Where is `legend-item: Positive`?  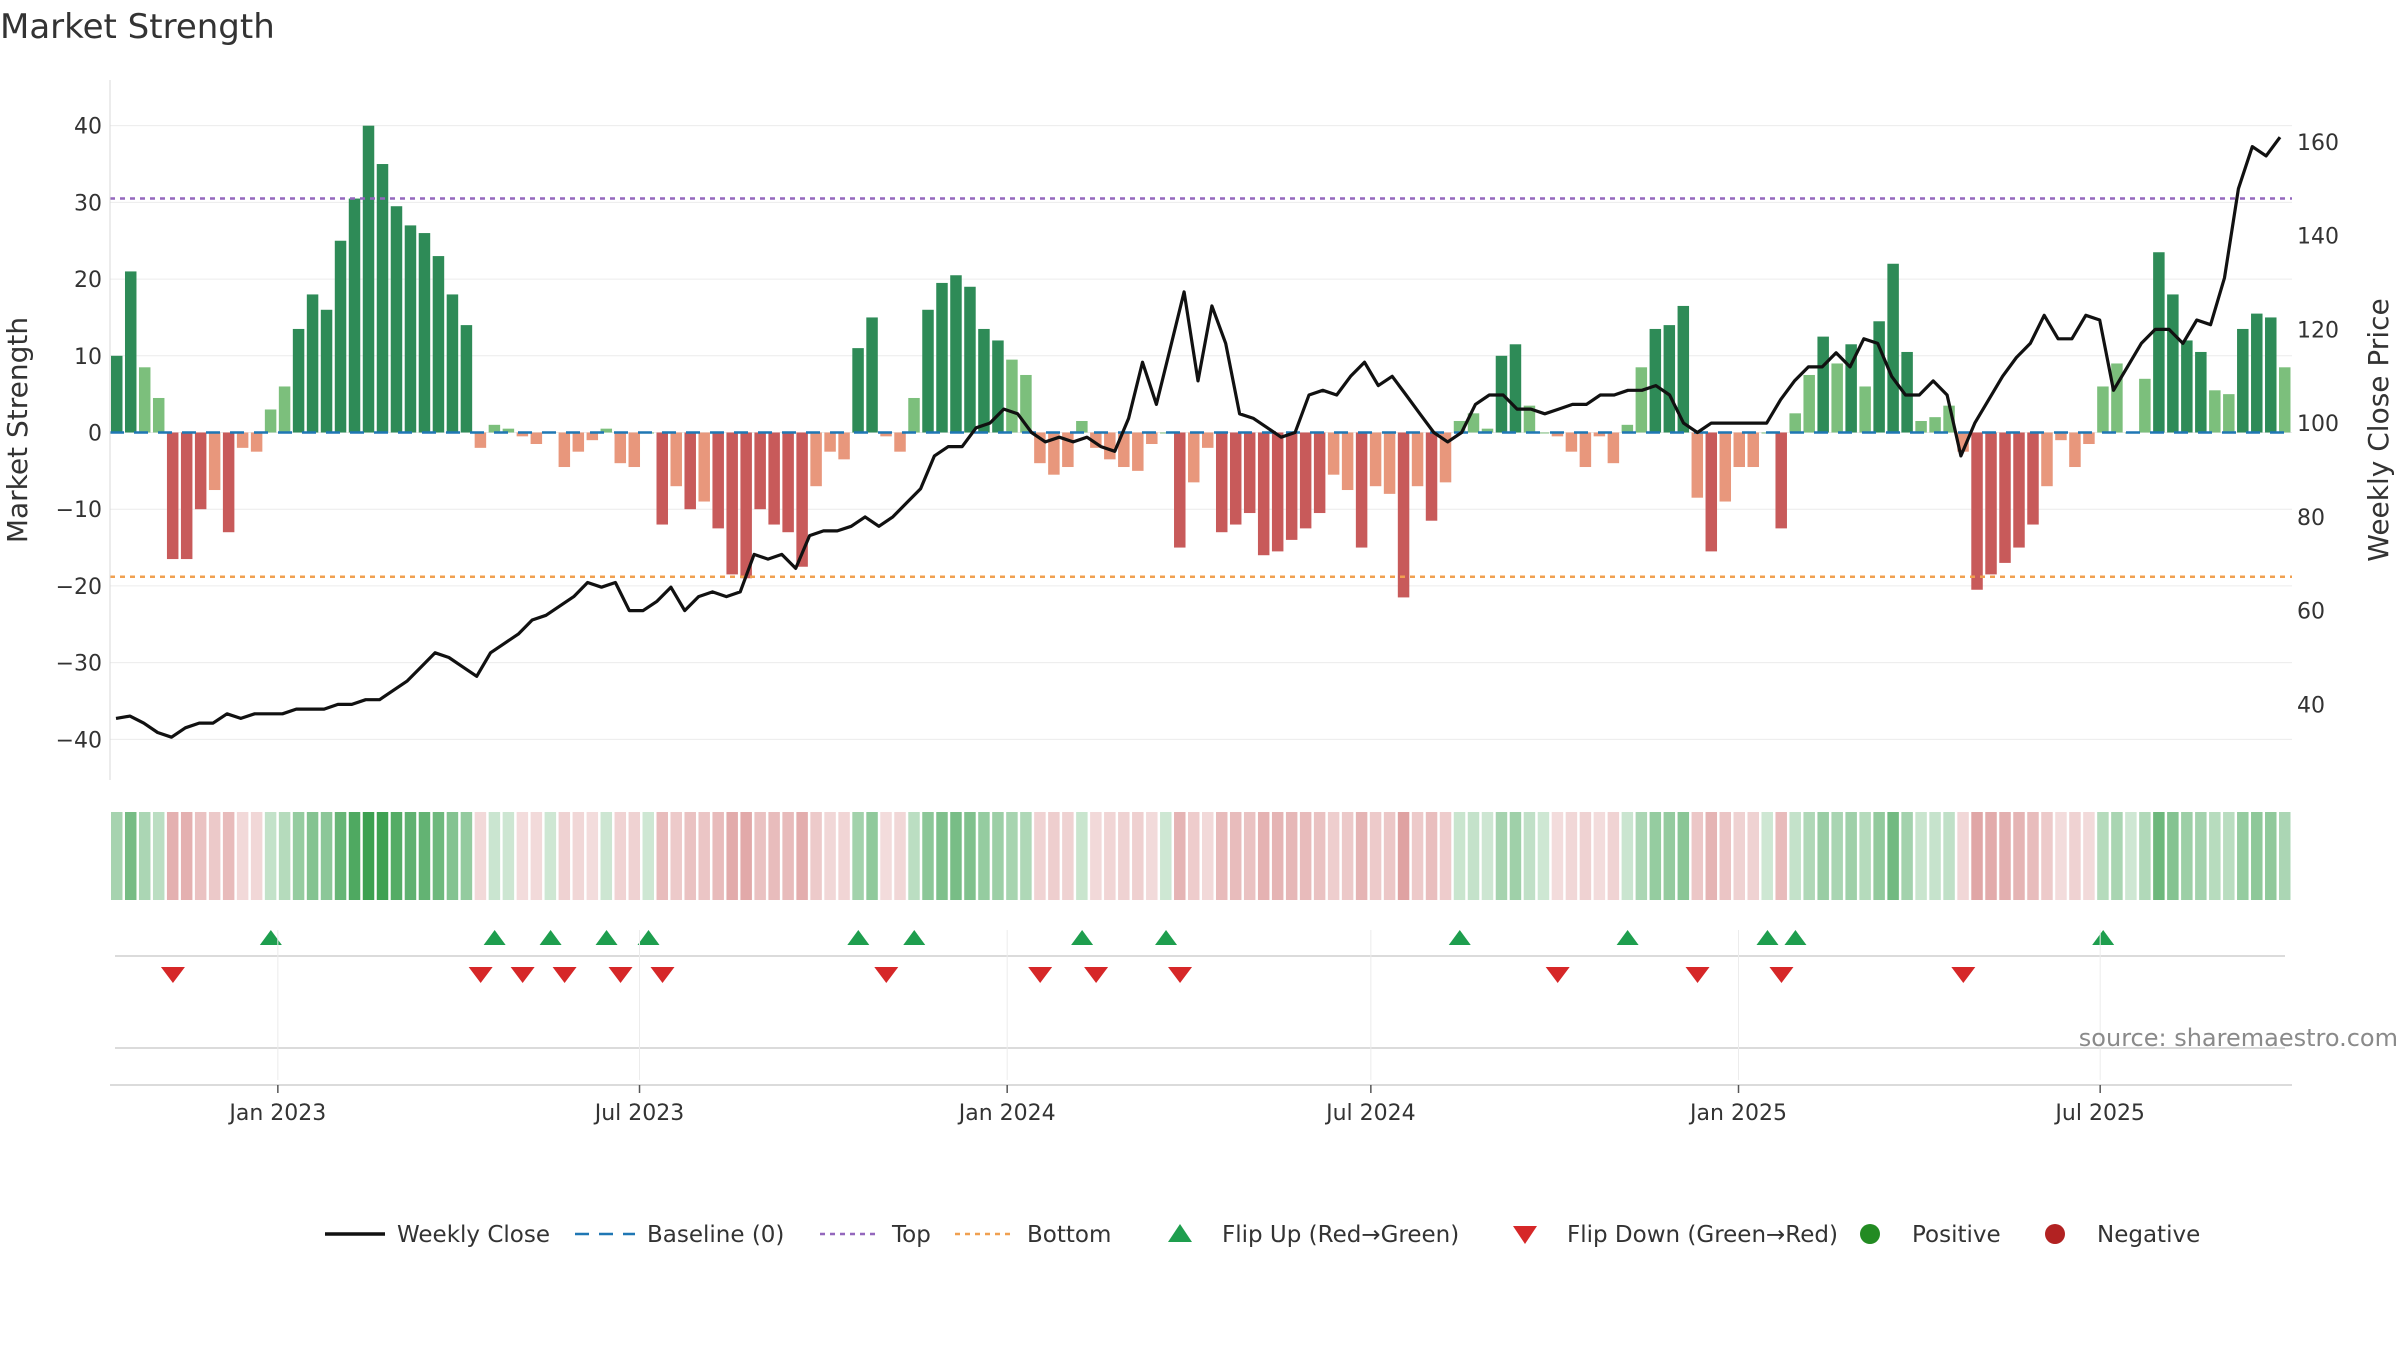 legend-item: Positive is located at coordinates (1930, 1235).